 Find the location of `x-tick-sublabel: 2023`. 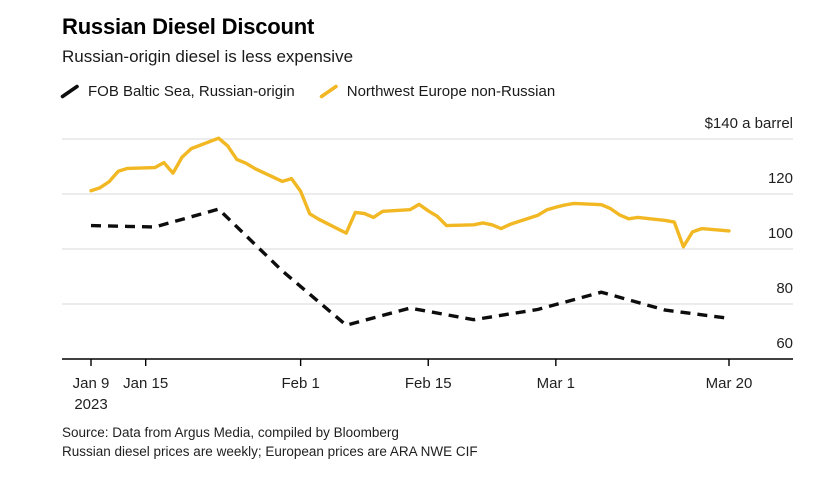

x-tick-sublabel: 2023 is located at coordinates (90, 404).